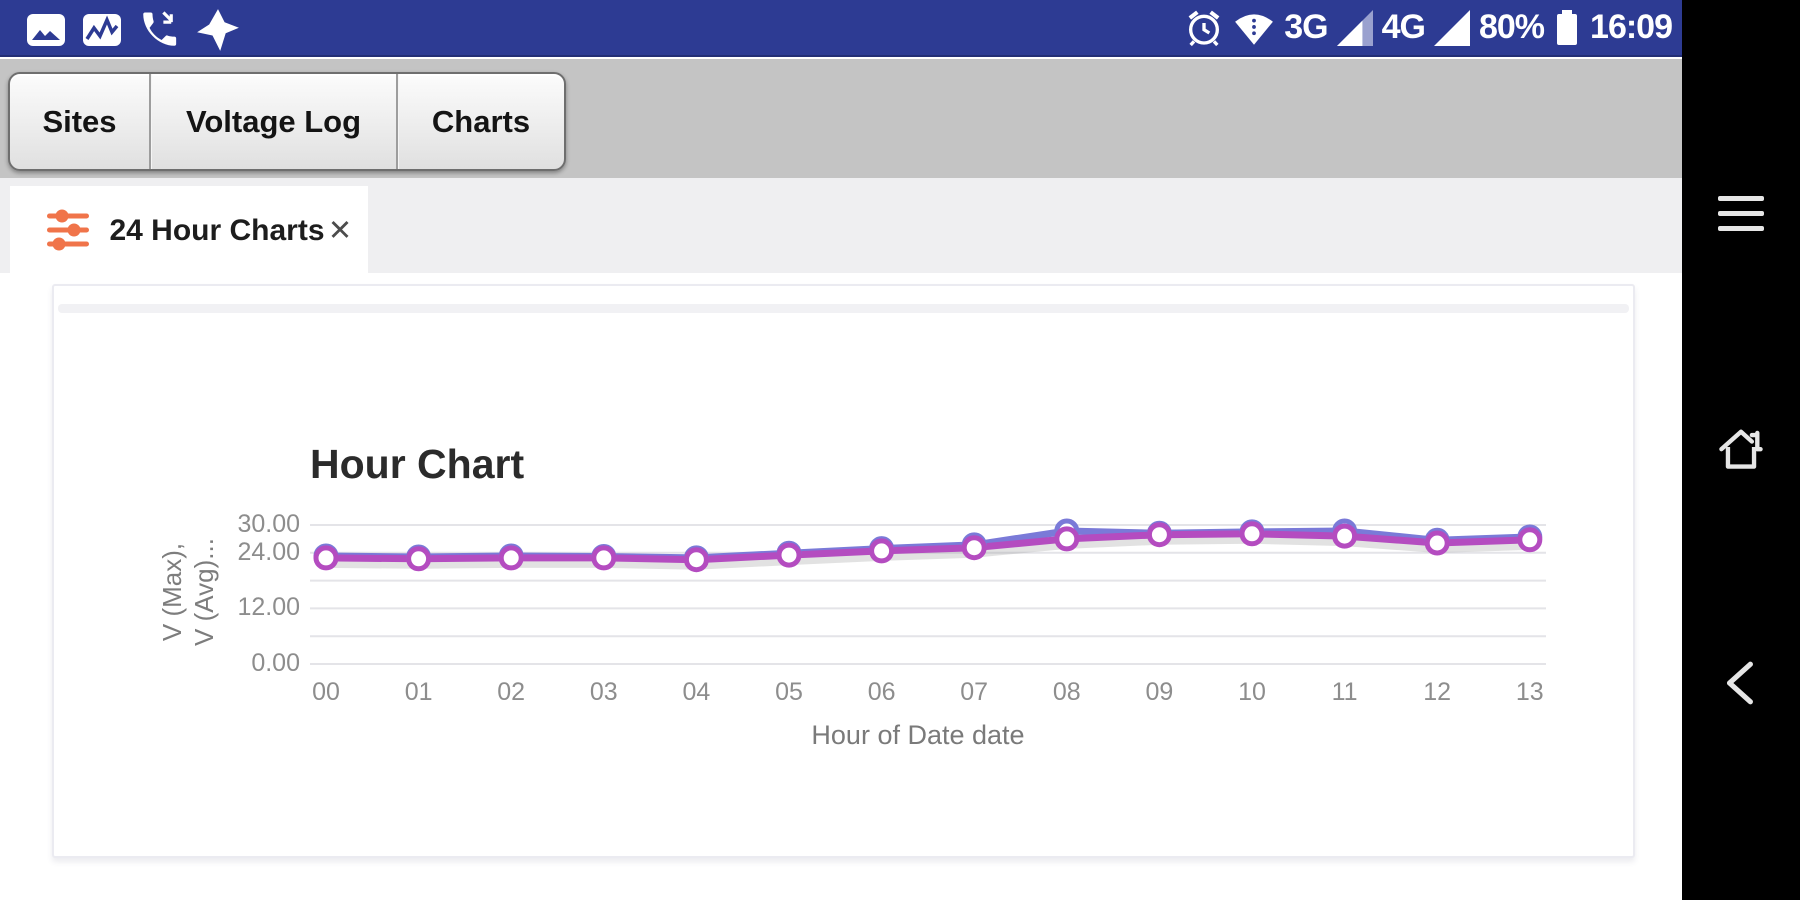 This screenshot has height=900, width=1800. I want to click on sites-button: Sites, so click(79, 121).